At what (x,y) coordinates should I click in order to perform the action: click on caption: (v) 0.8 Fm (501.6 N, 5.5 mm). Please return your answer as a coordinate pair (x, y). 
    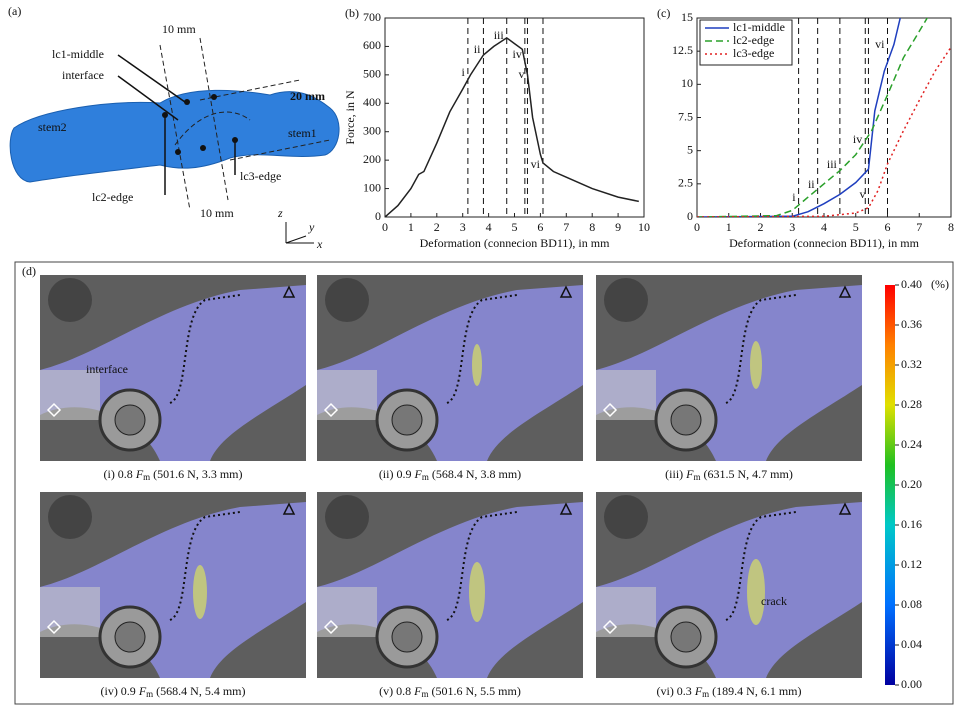
    Looking at the image, I should click on (450, 691).